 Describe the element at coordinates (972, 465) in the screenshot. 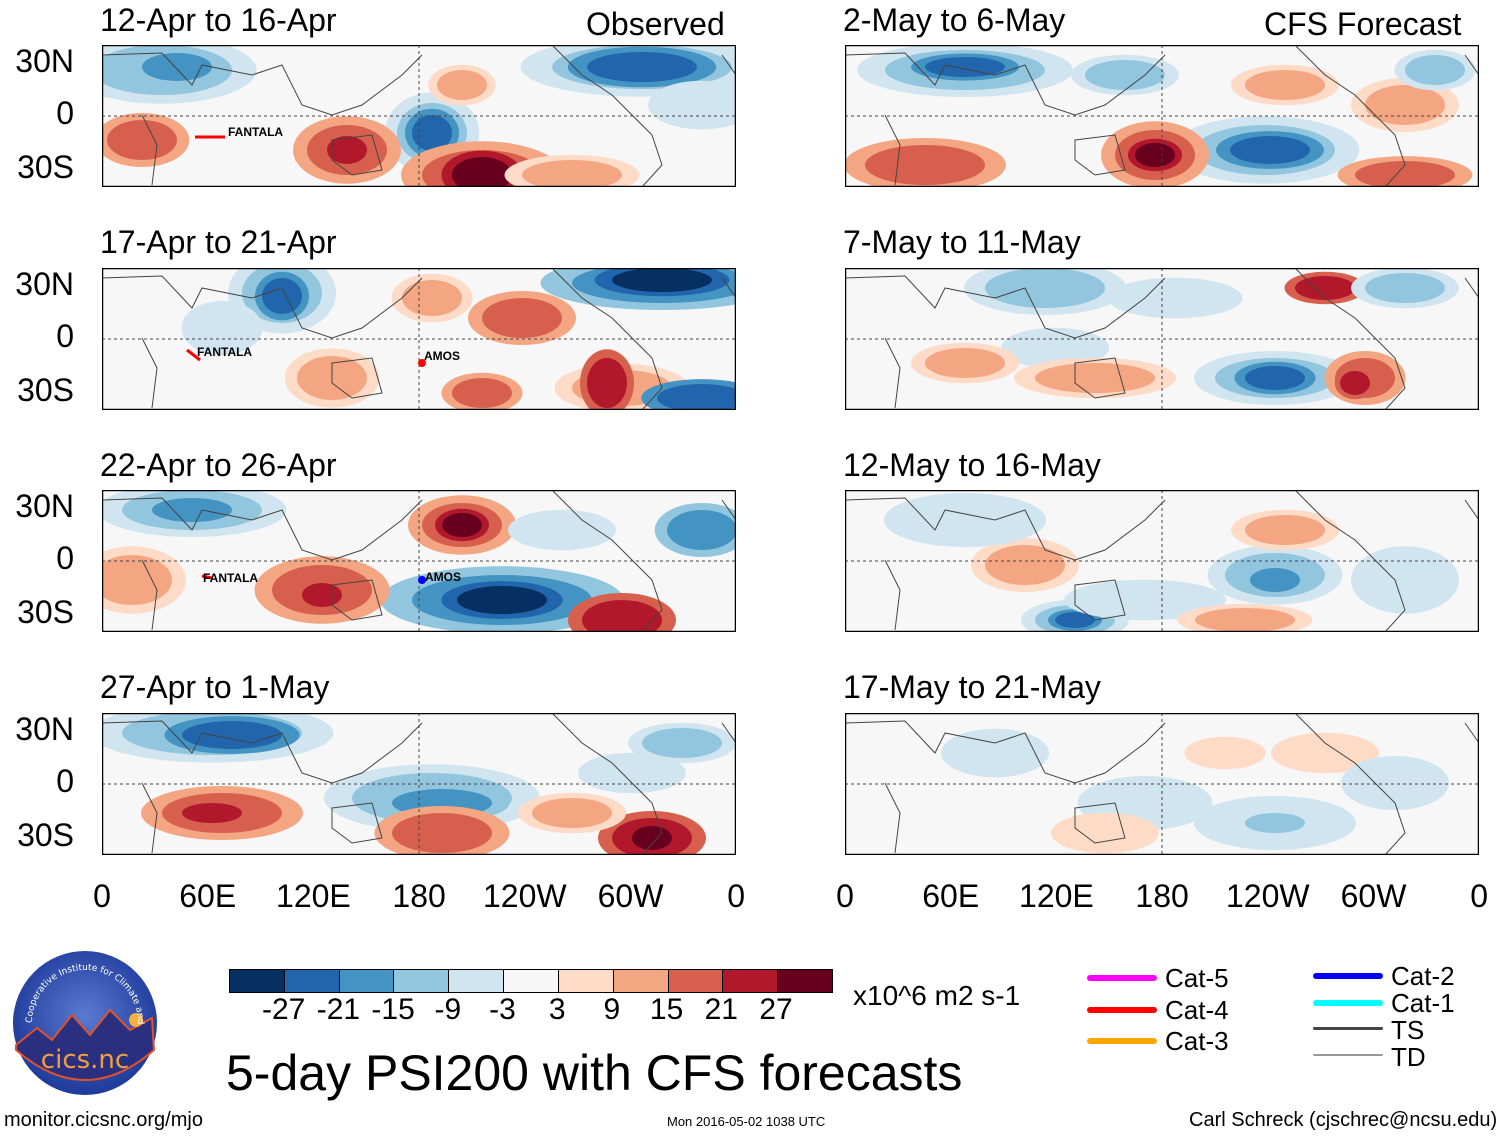

I see `panel-title: 12-May to 16-May` at that location.